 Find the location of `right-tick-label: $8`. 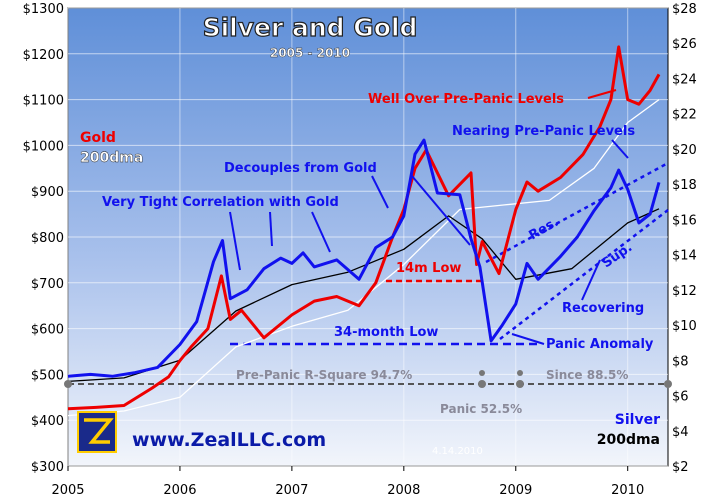

right-tick-label: $8 is located at coordinates (680, 361).